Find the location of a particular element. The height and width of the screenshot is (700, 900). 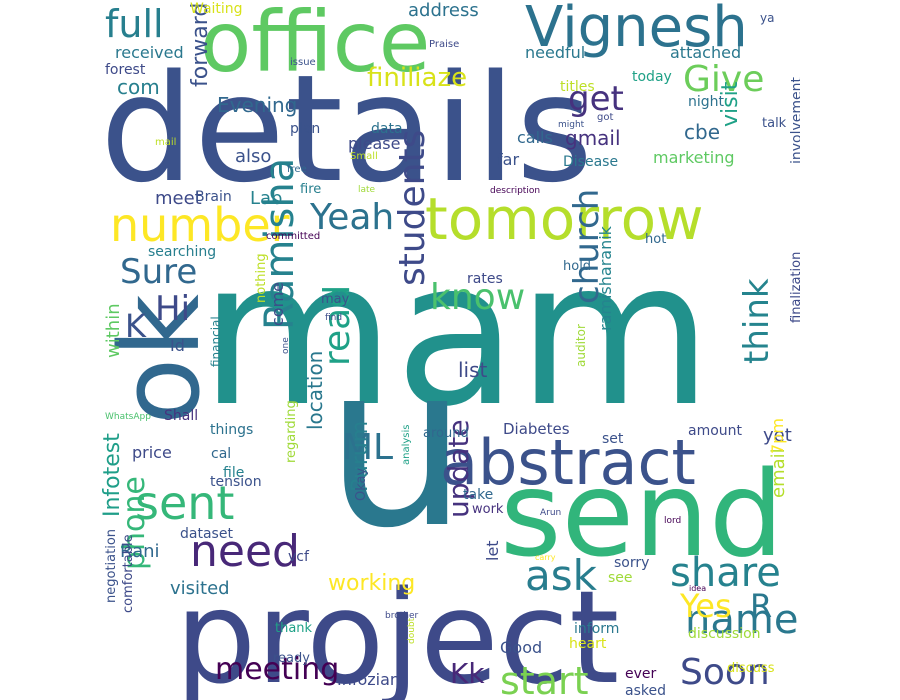

word-infotest: Infotest is located at coordinates (112, 475).